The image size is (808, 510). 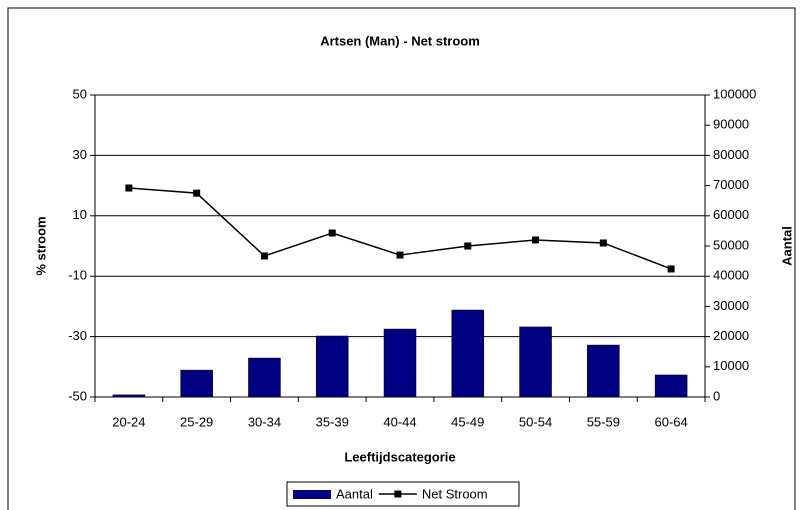 What do you see at coordinates (77, 275) in the screenshot?
I see `y-tick-label: -10` at bounding box center [77, 275].